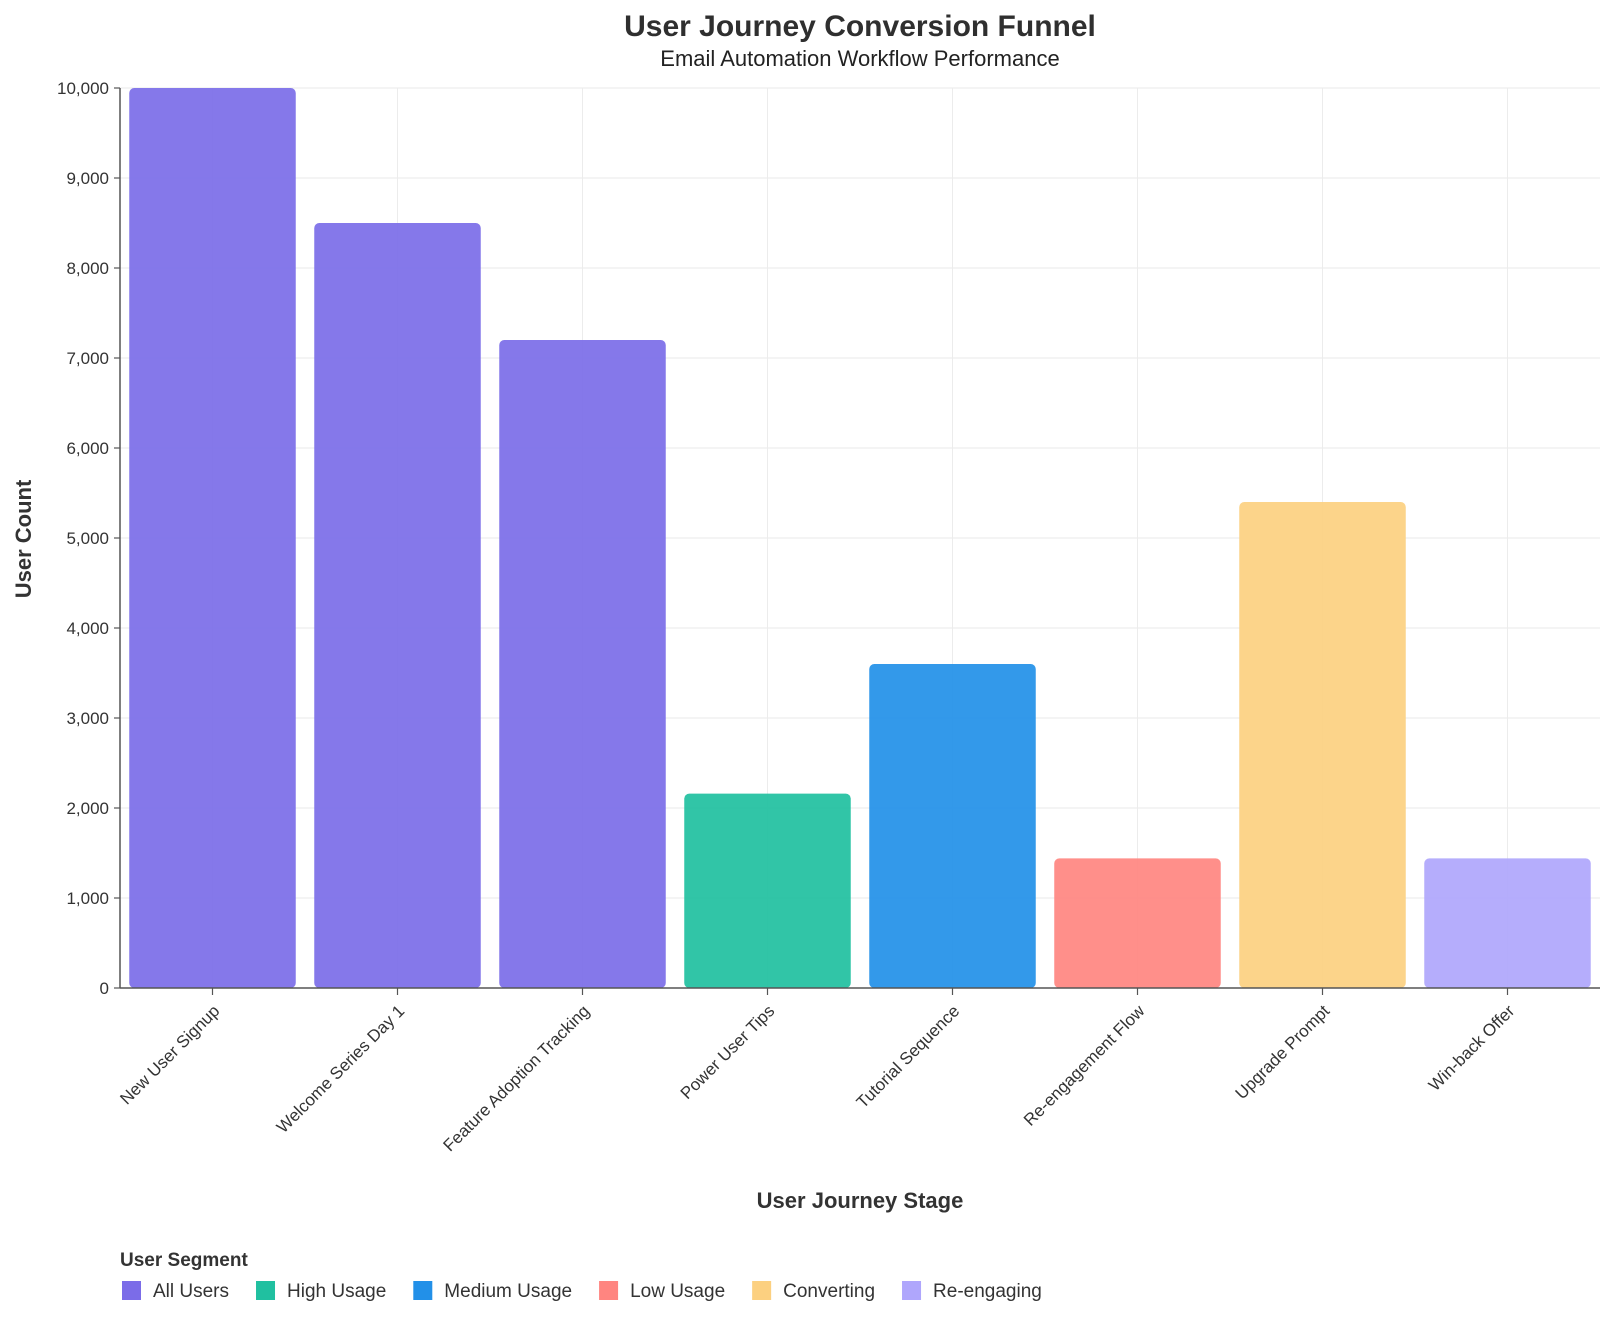 The height and width of the screenshot is (1317, 1610). What do you see at coordinates (336, 1291) in the screenshot?
I see `legend-label: High Usage` at bounding box center [336, 1291].